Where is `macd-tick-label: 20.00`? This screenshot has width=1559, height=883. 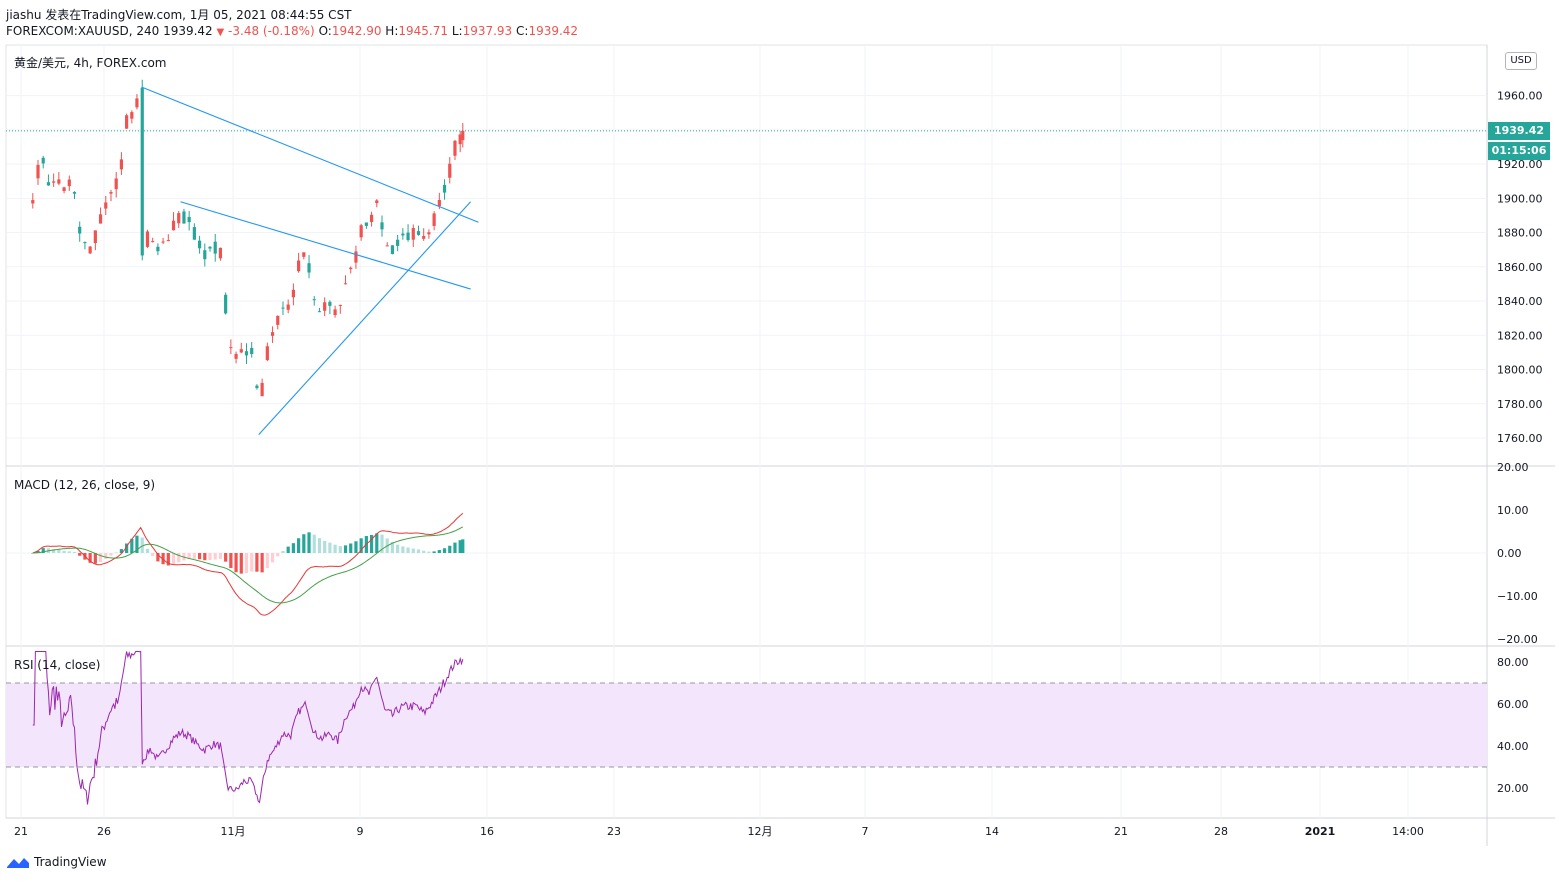
macd-tick-label: 20.00 is located at coordinates (1513, 467).